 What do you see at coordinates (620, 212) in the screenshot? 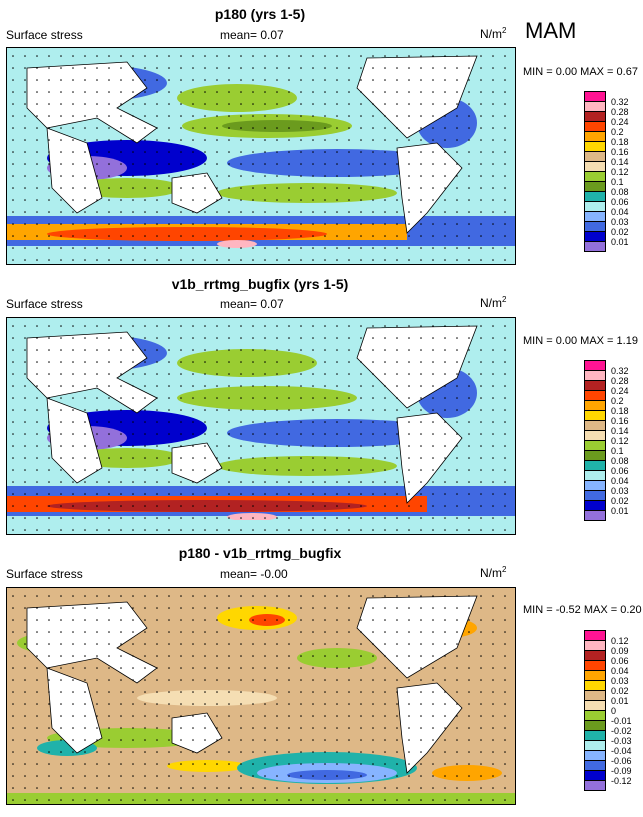
I see `panel-1-legend-label: 0.04` at bounding box center [620, 212].